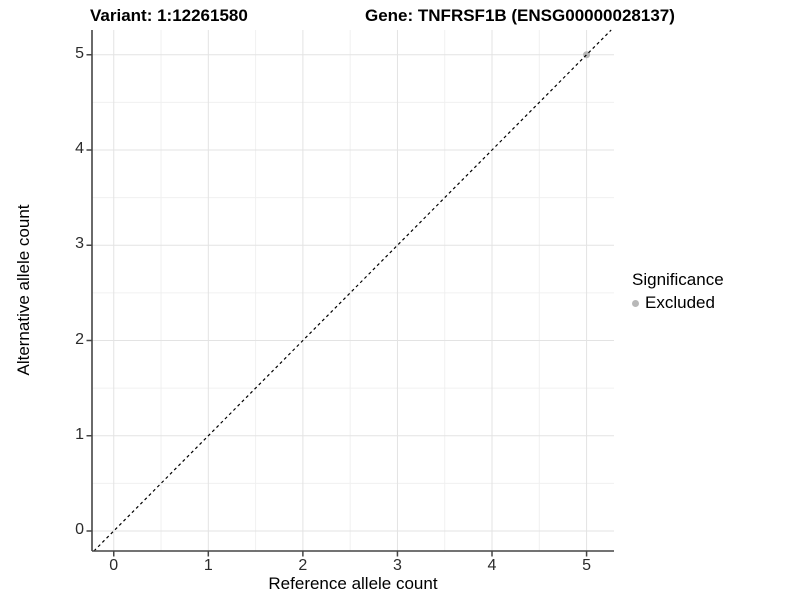 The height and width of the screenshot is (600, 800). Describe the element at coordinates (680, 302) in the screenshot. I see `legend-item-label: Excluded` at that location.